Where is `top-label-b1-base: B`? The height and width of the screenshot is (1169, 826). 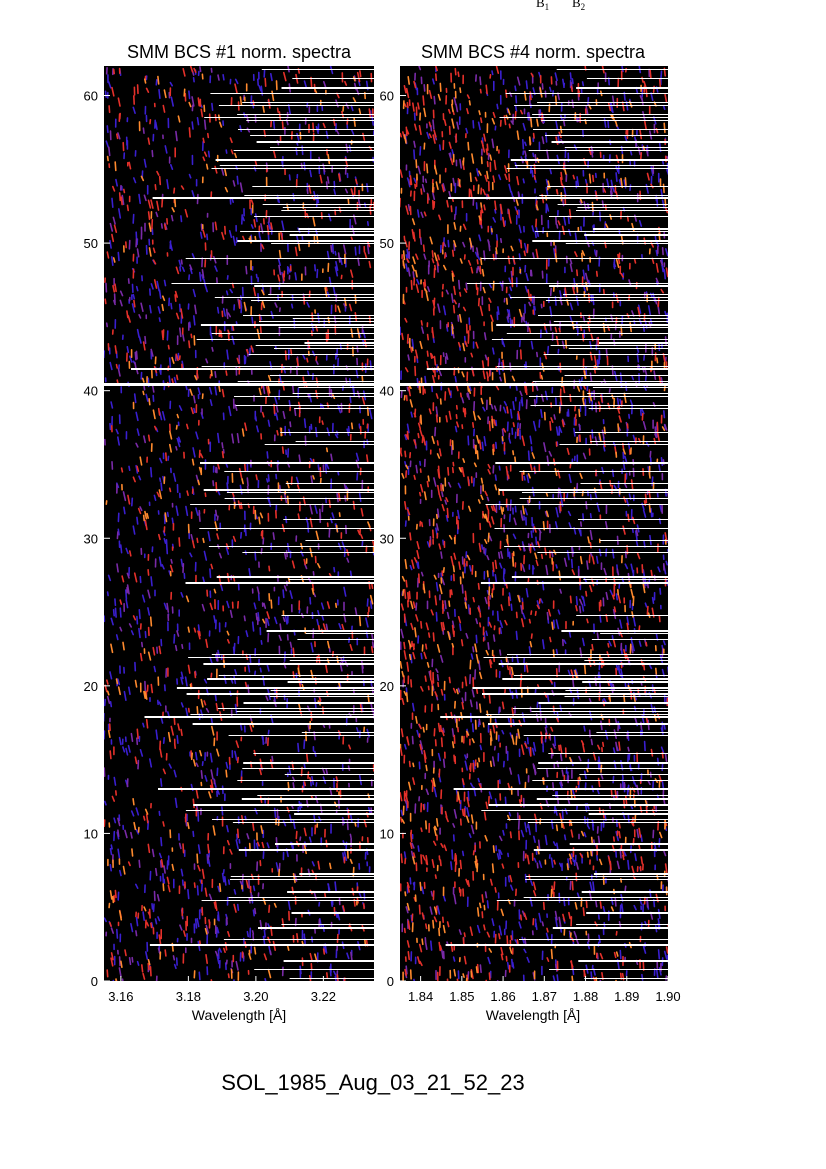 top-label-b1-base: B is located at coordinates (540, 5).